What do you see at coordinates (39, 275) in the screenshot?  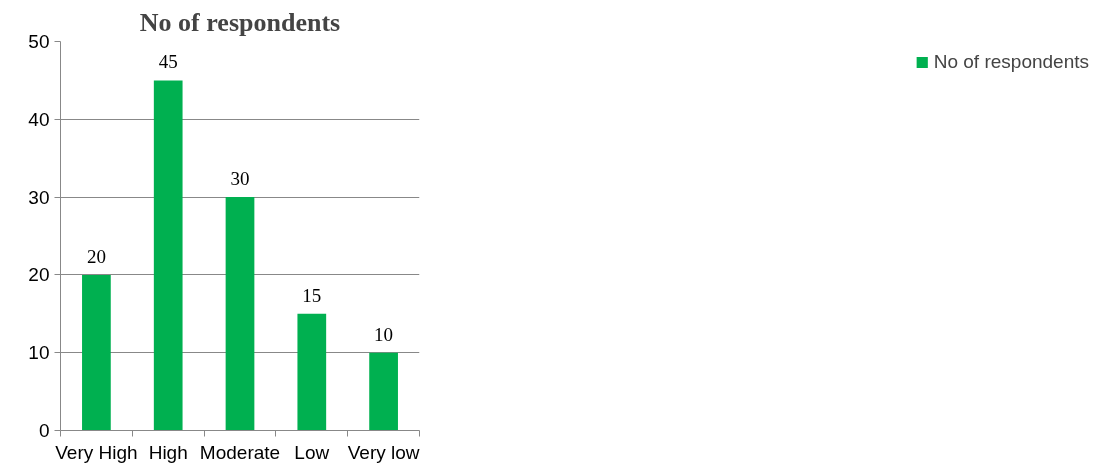 I see `y-tick-label: 20` at bounding box center [39, 275].